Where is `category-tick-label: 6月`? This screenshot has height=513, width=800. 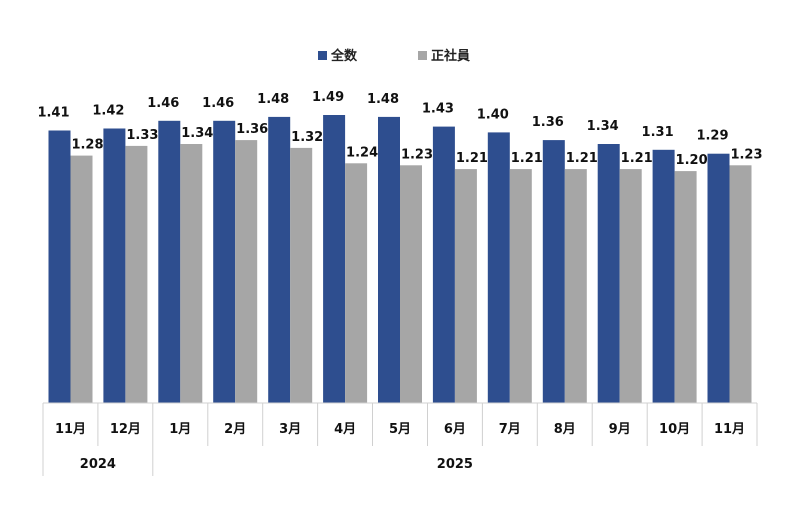 category-tick-label: 6月 is located at coordinates (455, 429).